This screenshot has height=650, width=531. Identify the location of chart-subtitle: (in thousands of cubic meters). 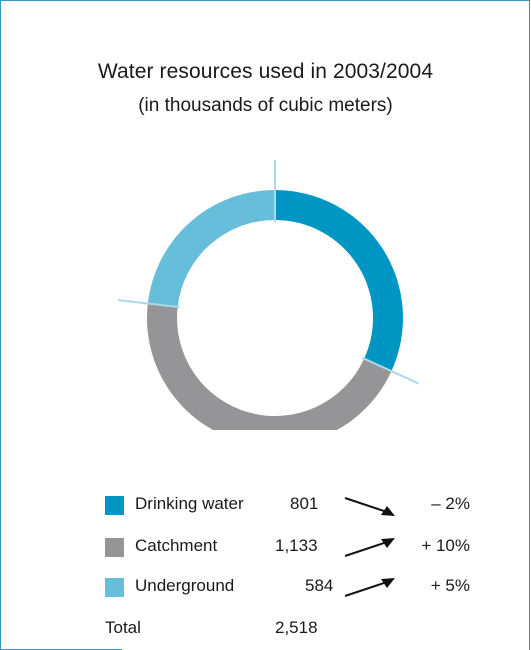
(265, 105).